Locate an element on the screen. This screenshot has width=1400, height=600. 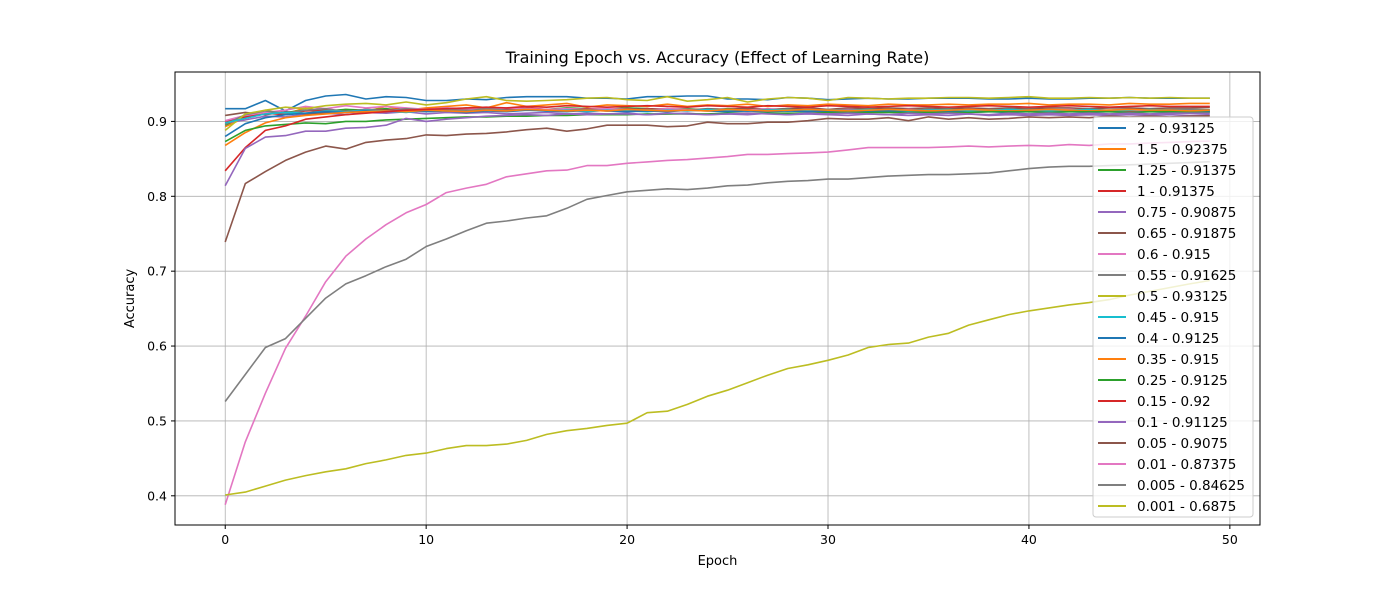
y-tick-label: 0.7 is located at coordinates (157, 271).